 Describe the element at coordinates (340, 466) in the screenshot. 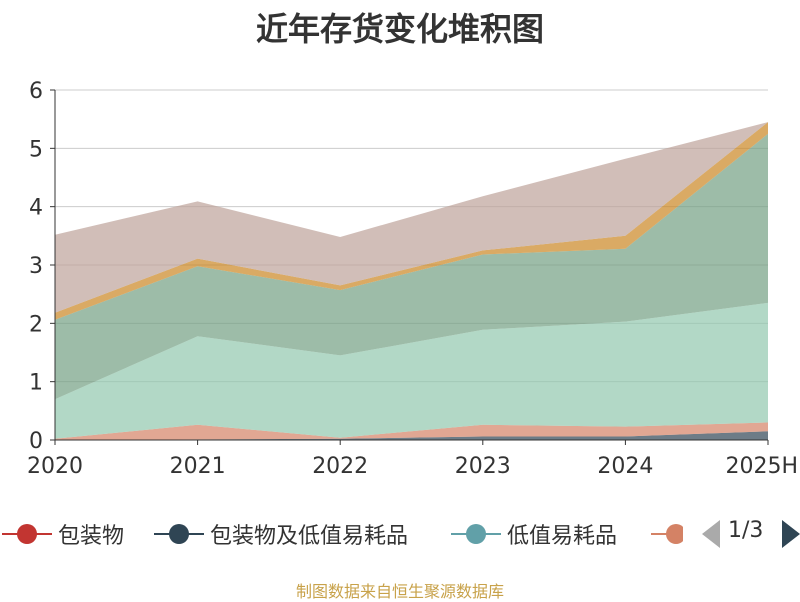

I see `x-tick-label: 2022` at that location.